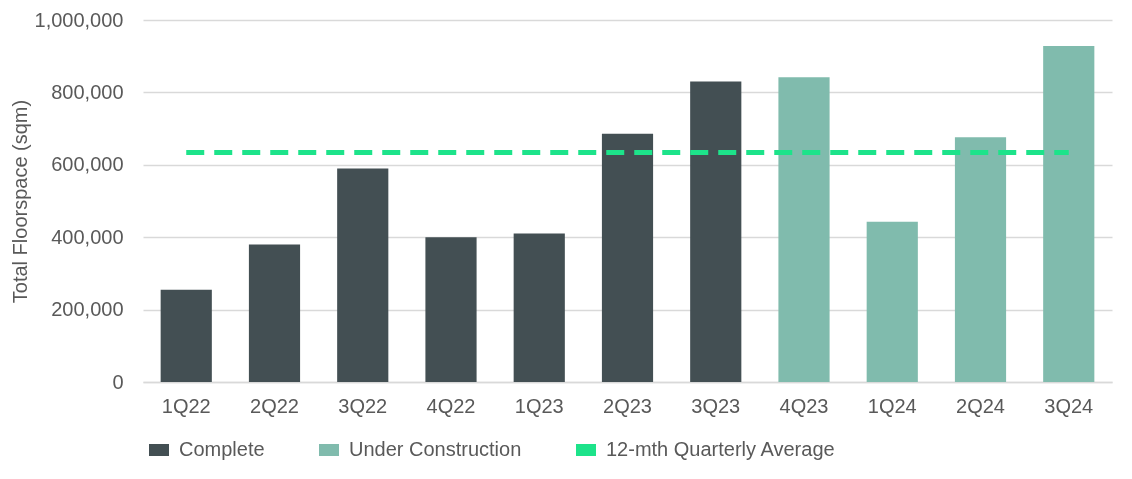  Describe the element at coordinates (118, 381) in the screenshot. I see `y-tick-label: 0` at that location.